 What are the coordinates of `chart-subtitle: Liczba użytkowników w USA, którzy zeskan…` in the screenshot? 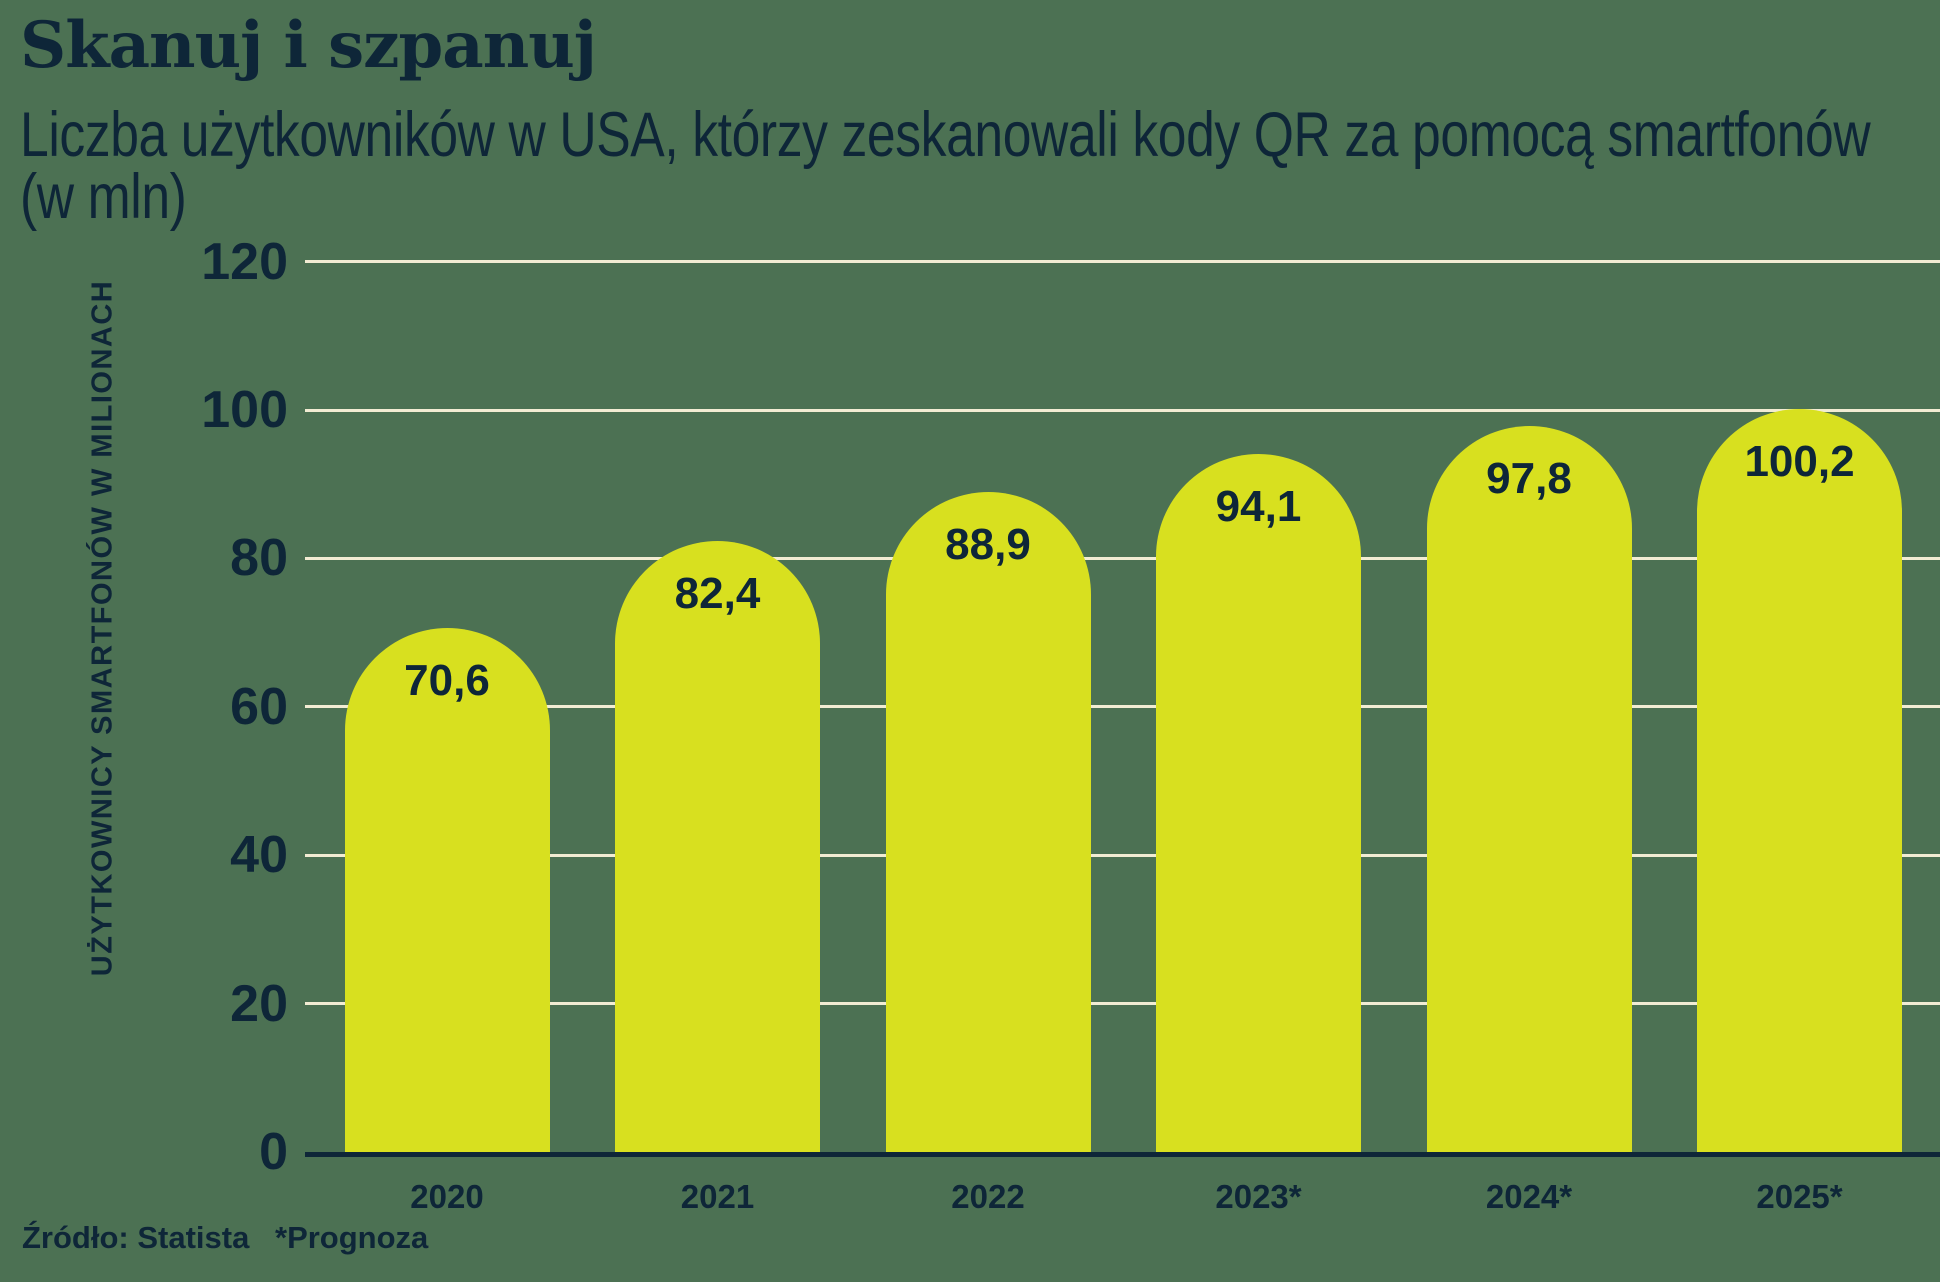 It's located at (945, 166).